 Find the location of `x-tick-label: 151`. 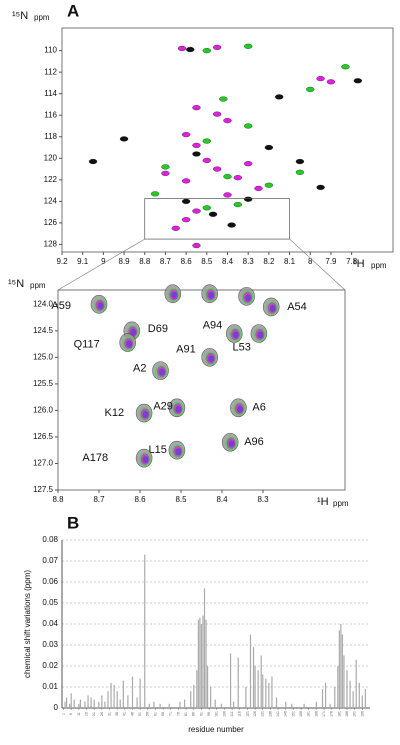

x-tick-label: 151 is located at coordinates (293, 714).